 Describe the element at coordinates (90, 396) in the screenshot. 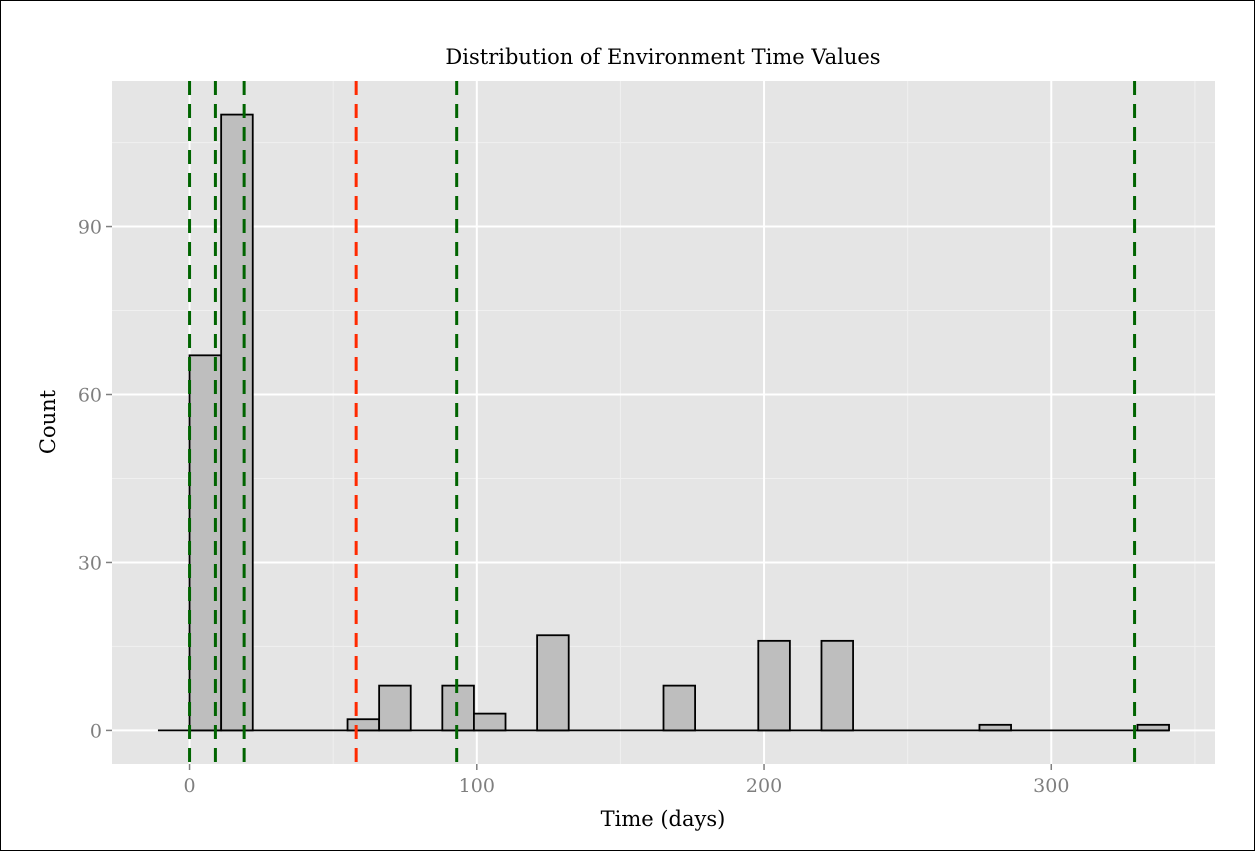

I see `y-tick-label: 60` at that location.